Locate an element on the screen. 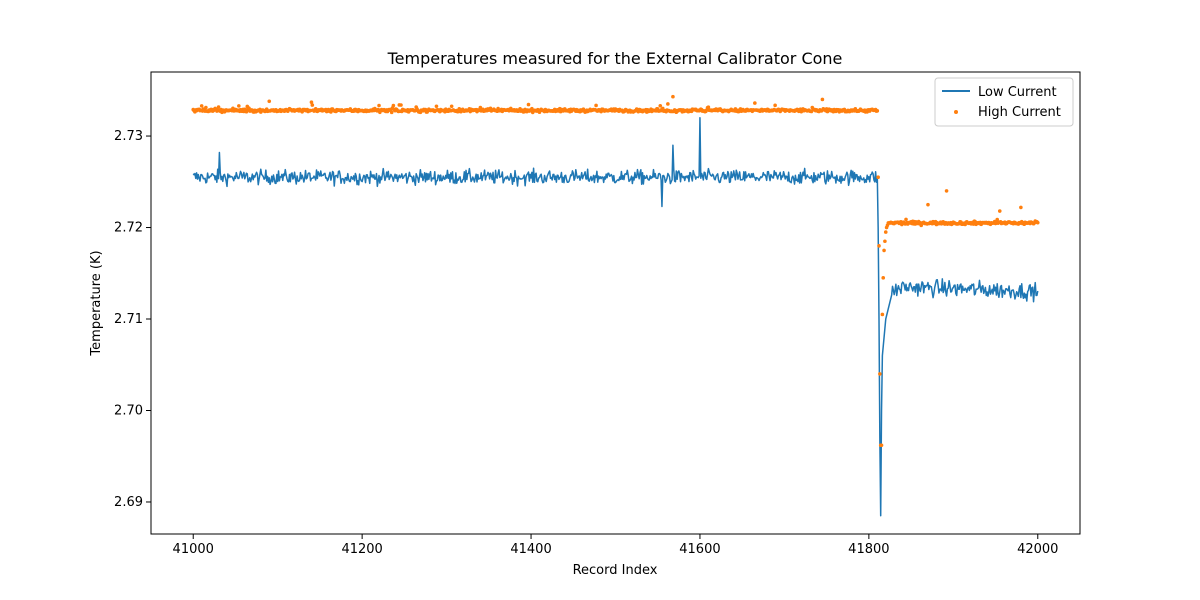 Image resolution: width=1200 pixels, height=600 pixels. y-tick-label: 2.69 is located at coordinates (128, 502).